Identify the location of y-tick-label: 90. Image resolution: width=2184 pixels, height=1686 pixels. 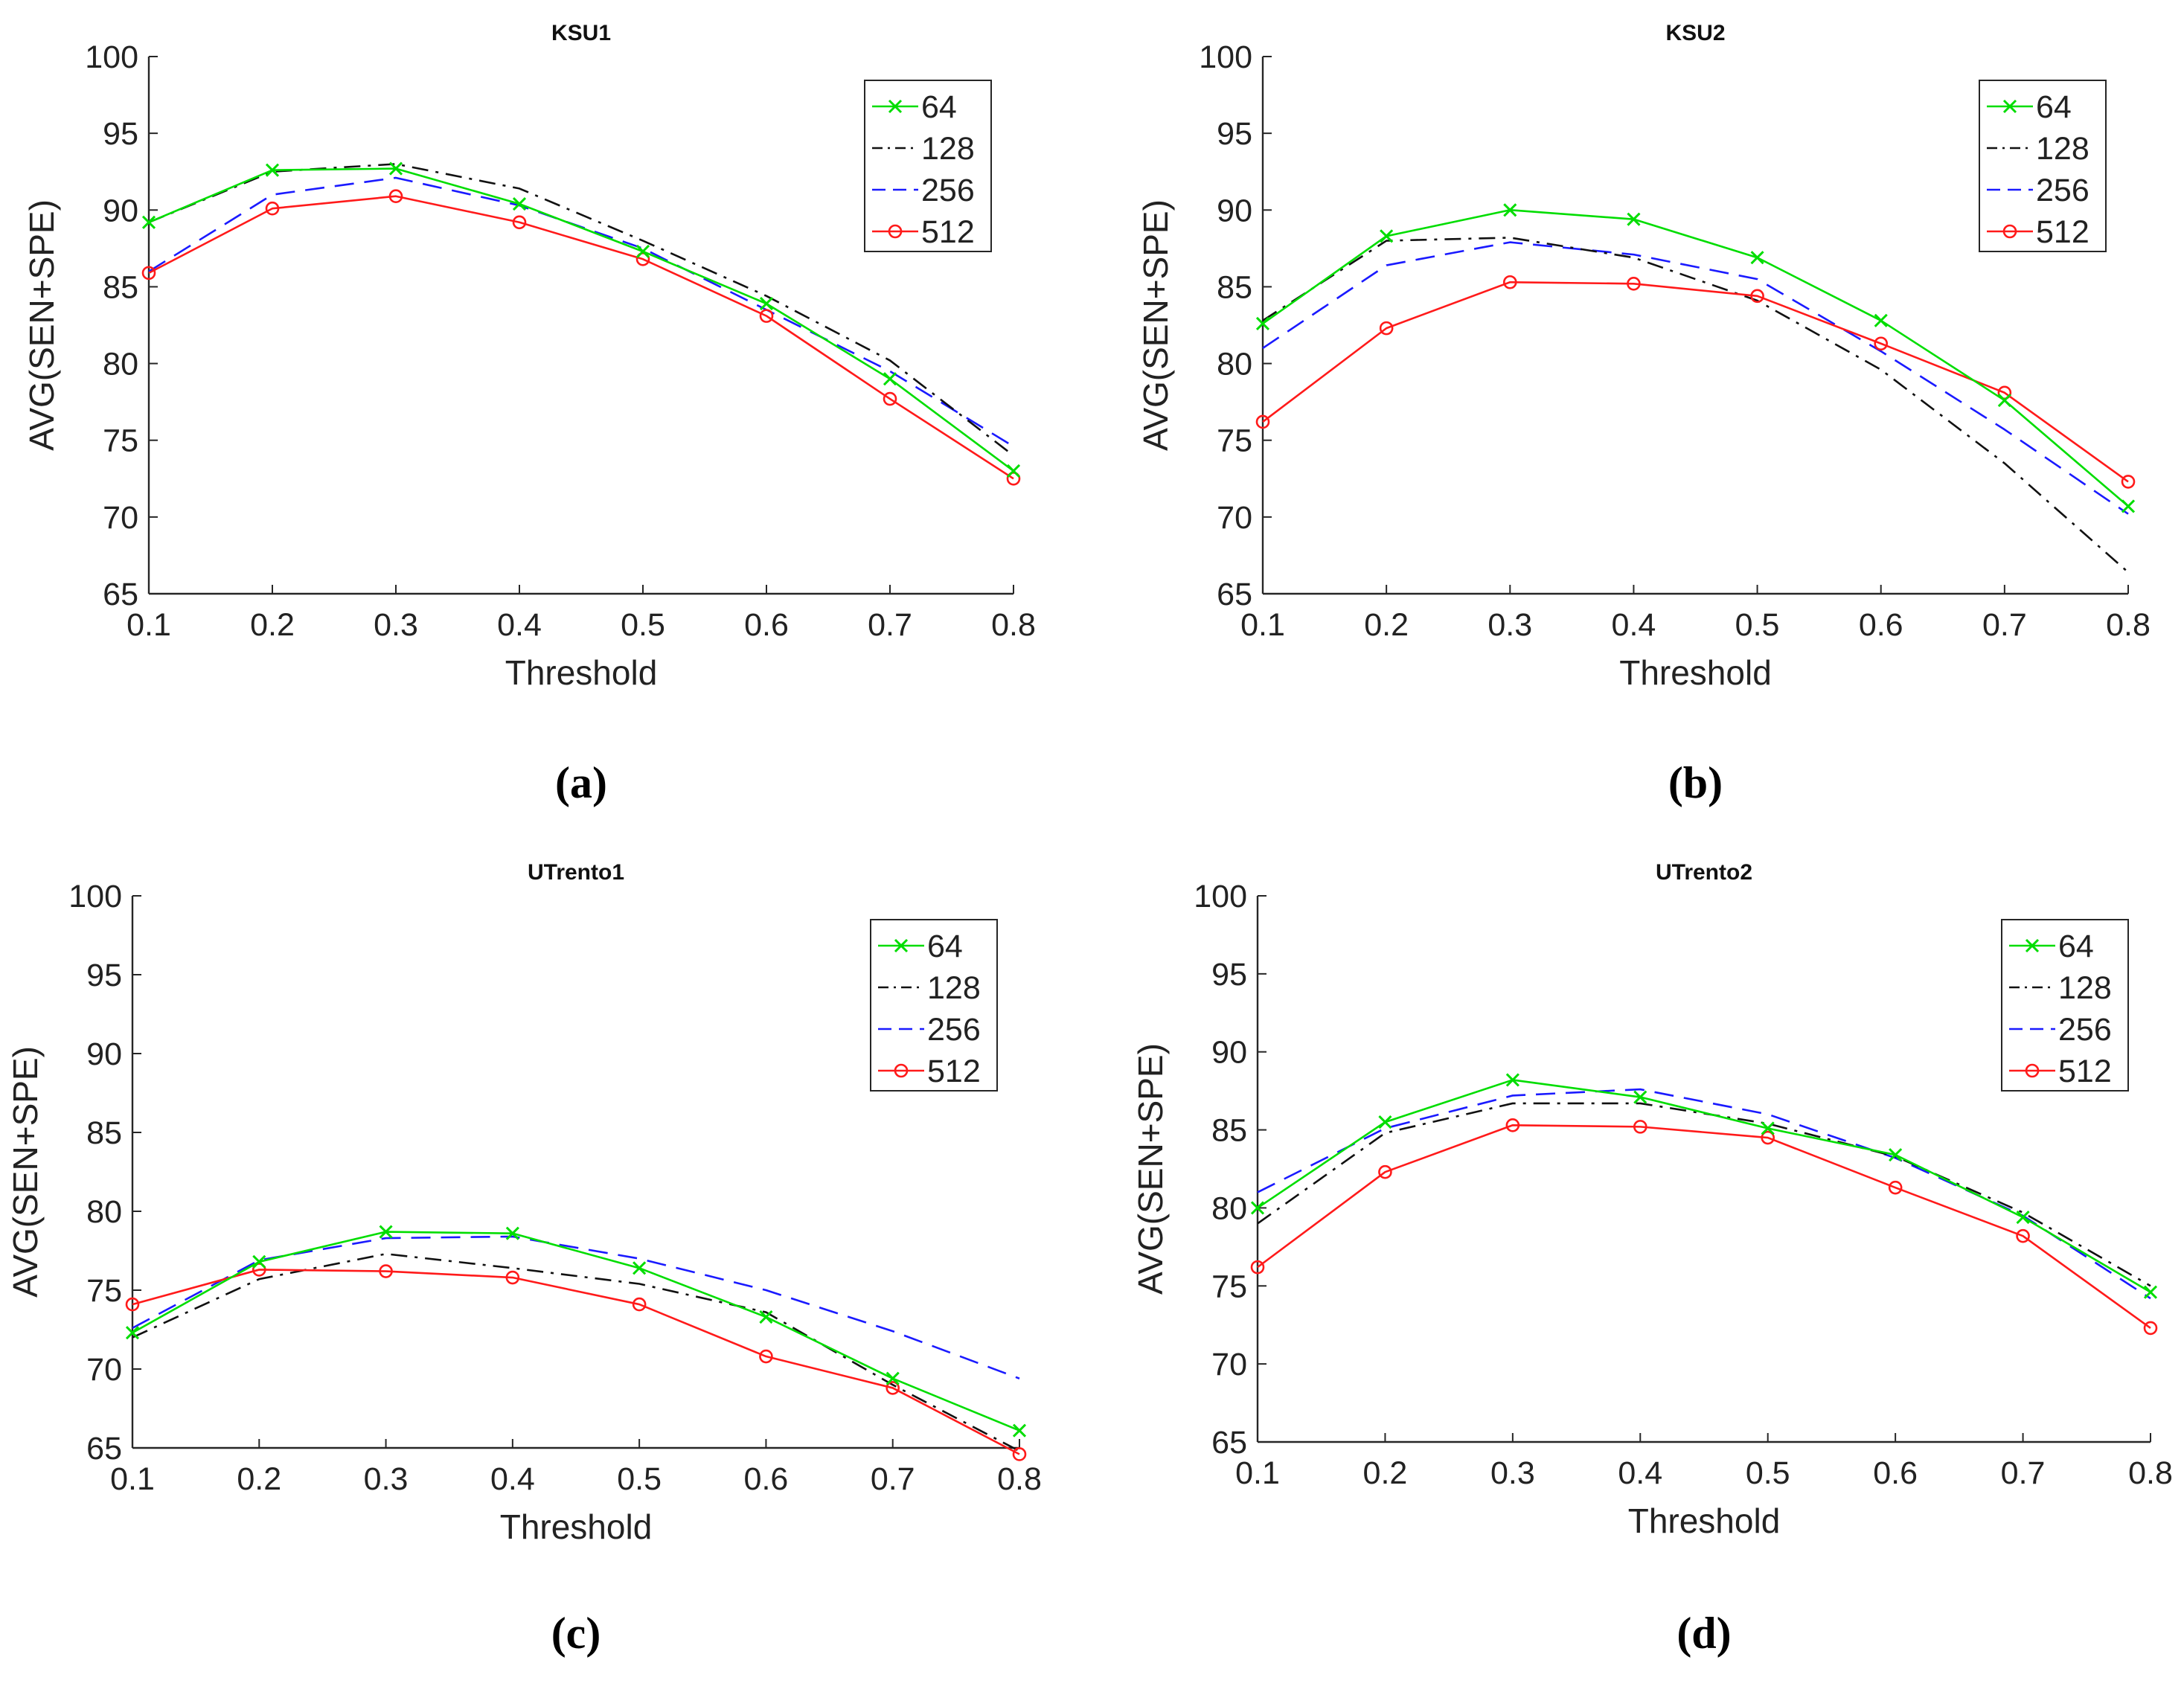
(1229, 1053).